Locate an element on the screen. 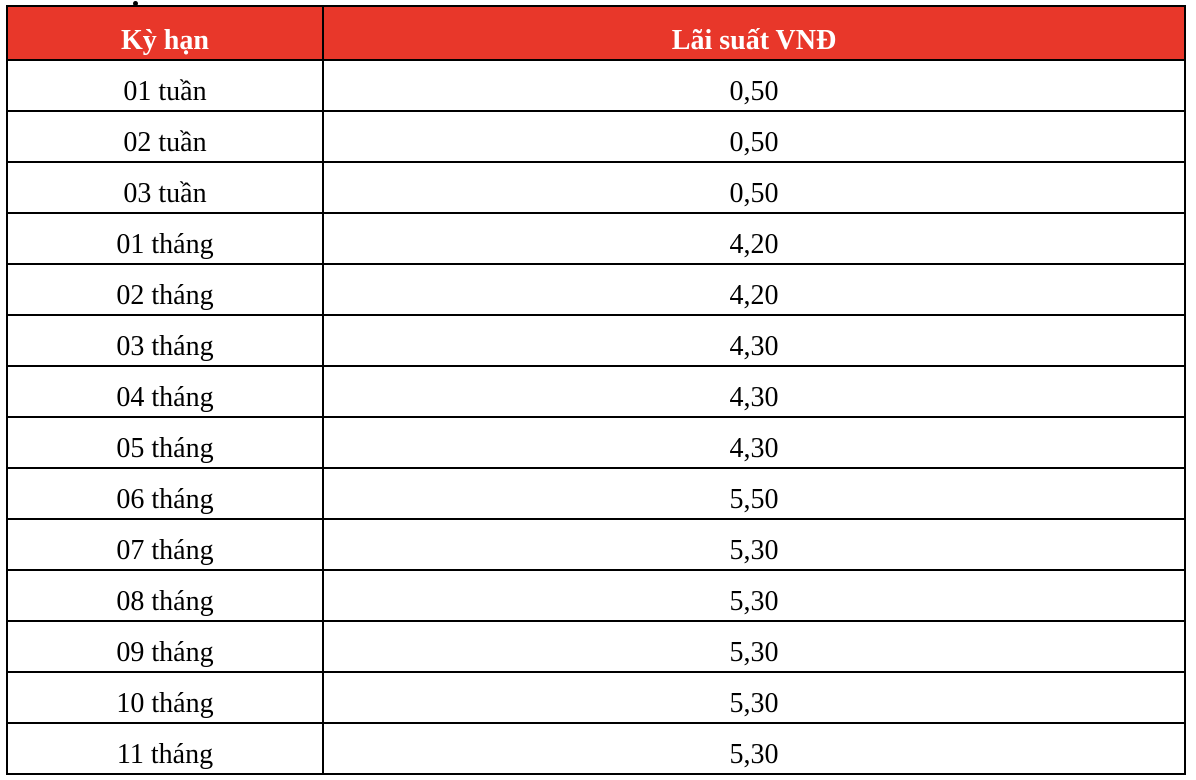 The width and height of the screenshot is (1196, 780). table-row: 10 tháng 5,30 is located at coordinates (596, 697).